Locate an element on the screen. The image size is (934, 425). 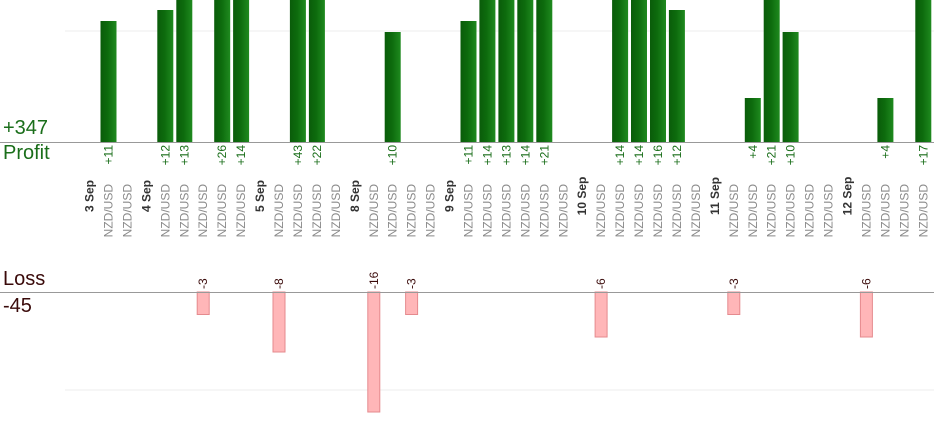
loss-value-label: -8 is located at coordinates (279, 283).